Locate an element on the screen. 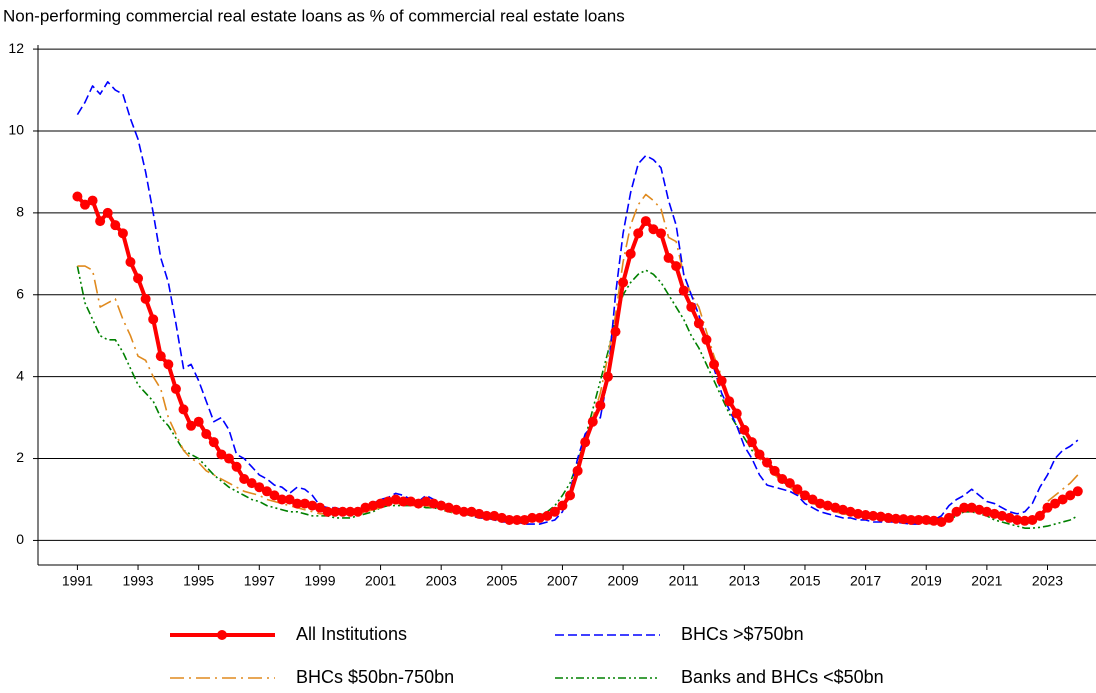 This screenshot has width=1096, height=693. x-tick-label: 2013 is located at coordinates (744, 581).